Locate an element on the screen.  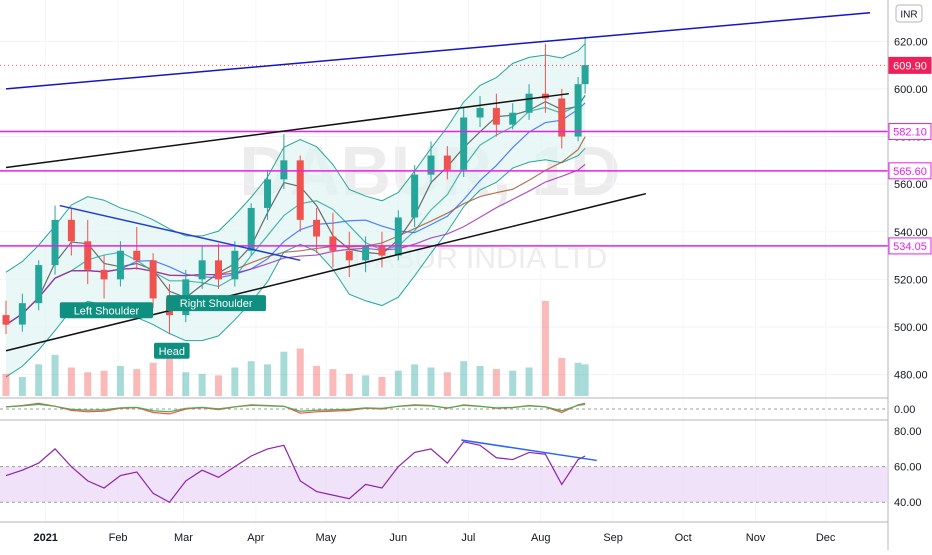
price-label: 582.10 is located at coordinates (910, 133).